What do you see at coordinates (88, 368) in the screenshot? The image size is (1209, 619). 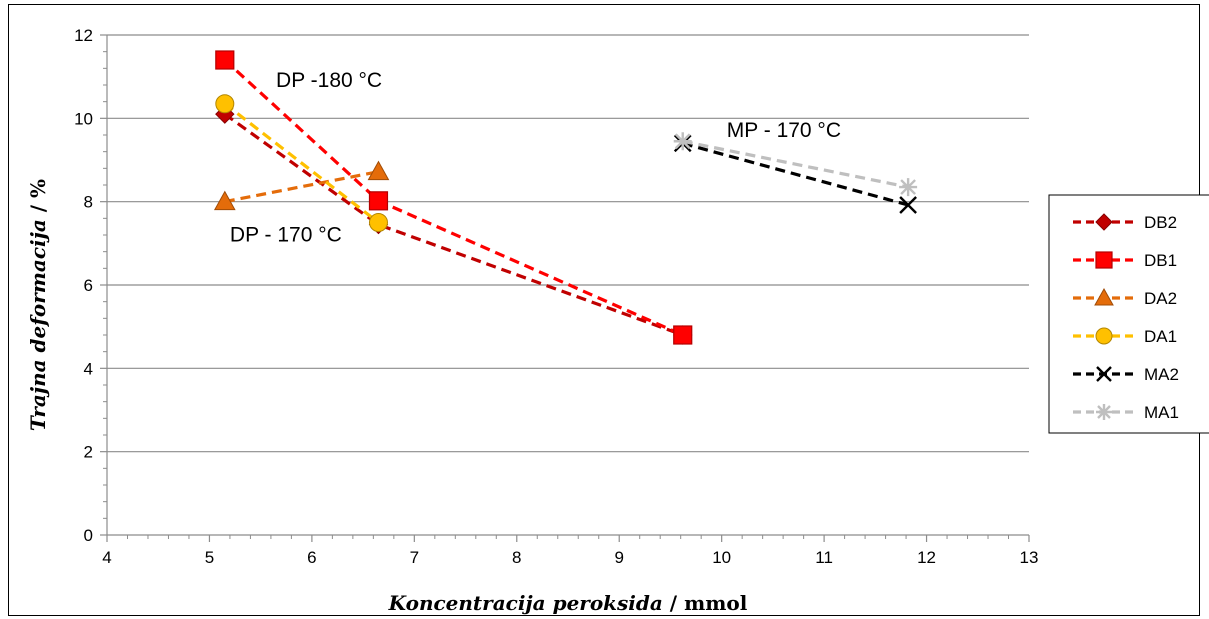 I see `y-tick-label: 4` at bounding box center [88, 368].